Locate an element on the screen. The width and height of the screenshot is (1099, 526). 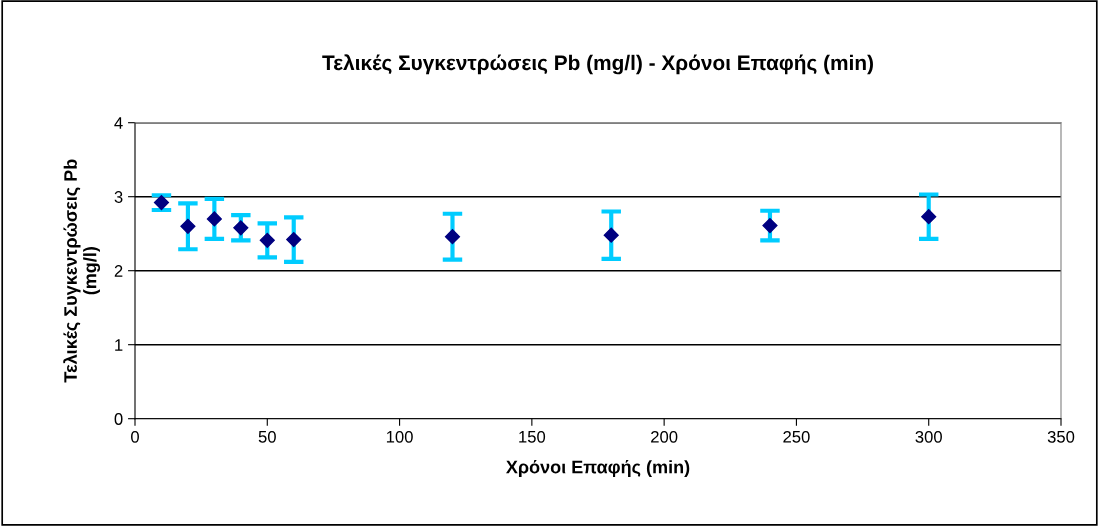
x-tick-label: 50 is located at coordinates (267, 436).